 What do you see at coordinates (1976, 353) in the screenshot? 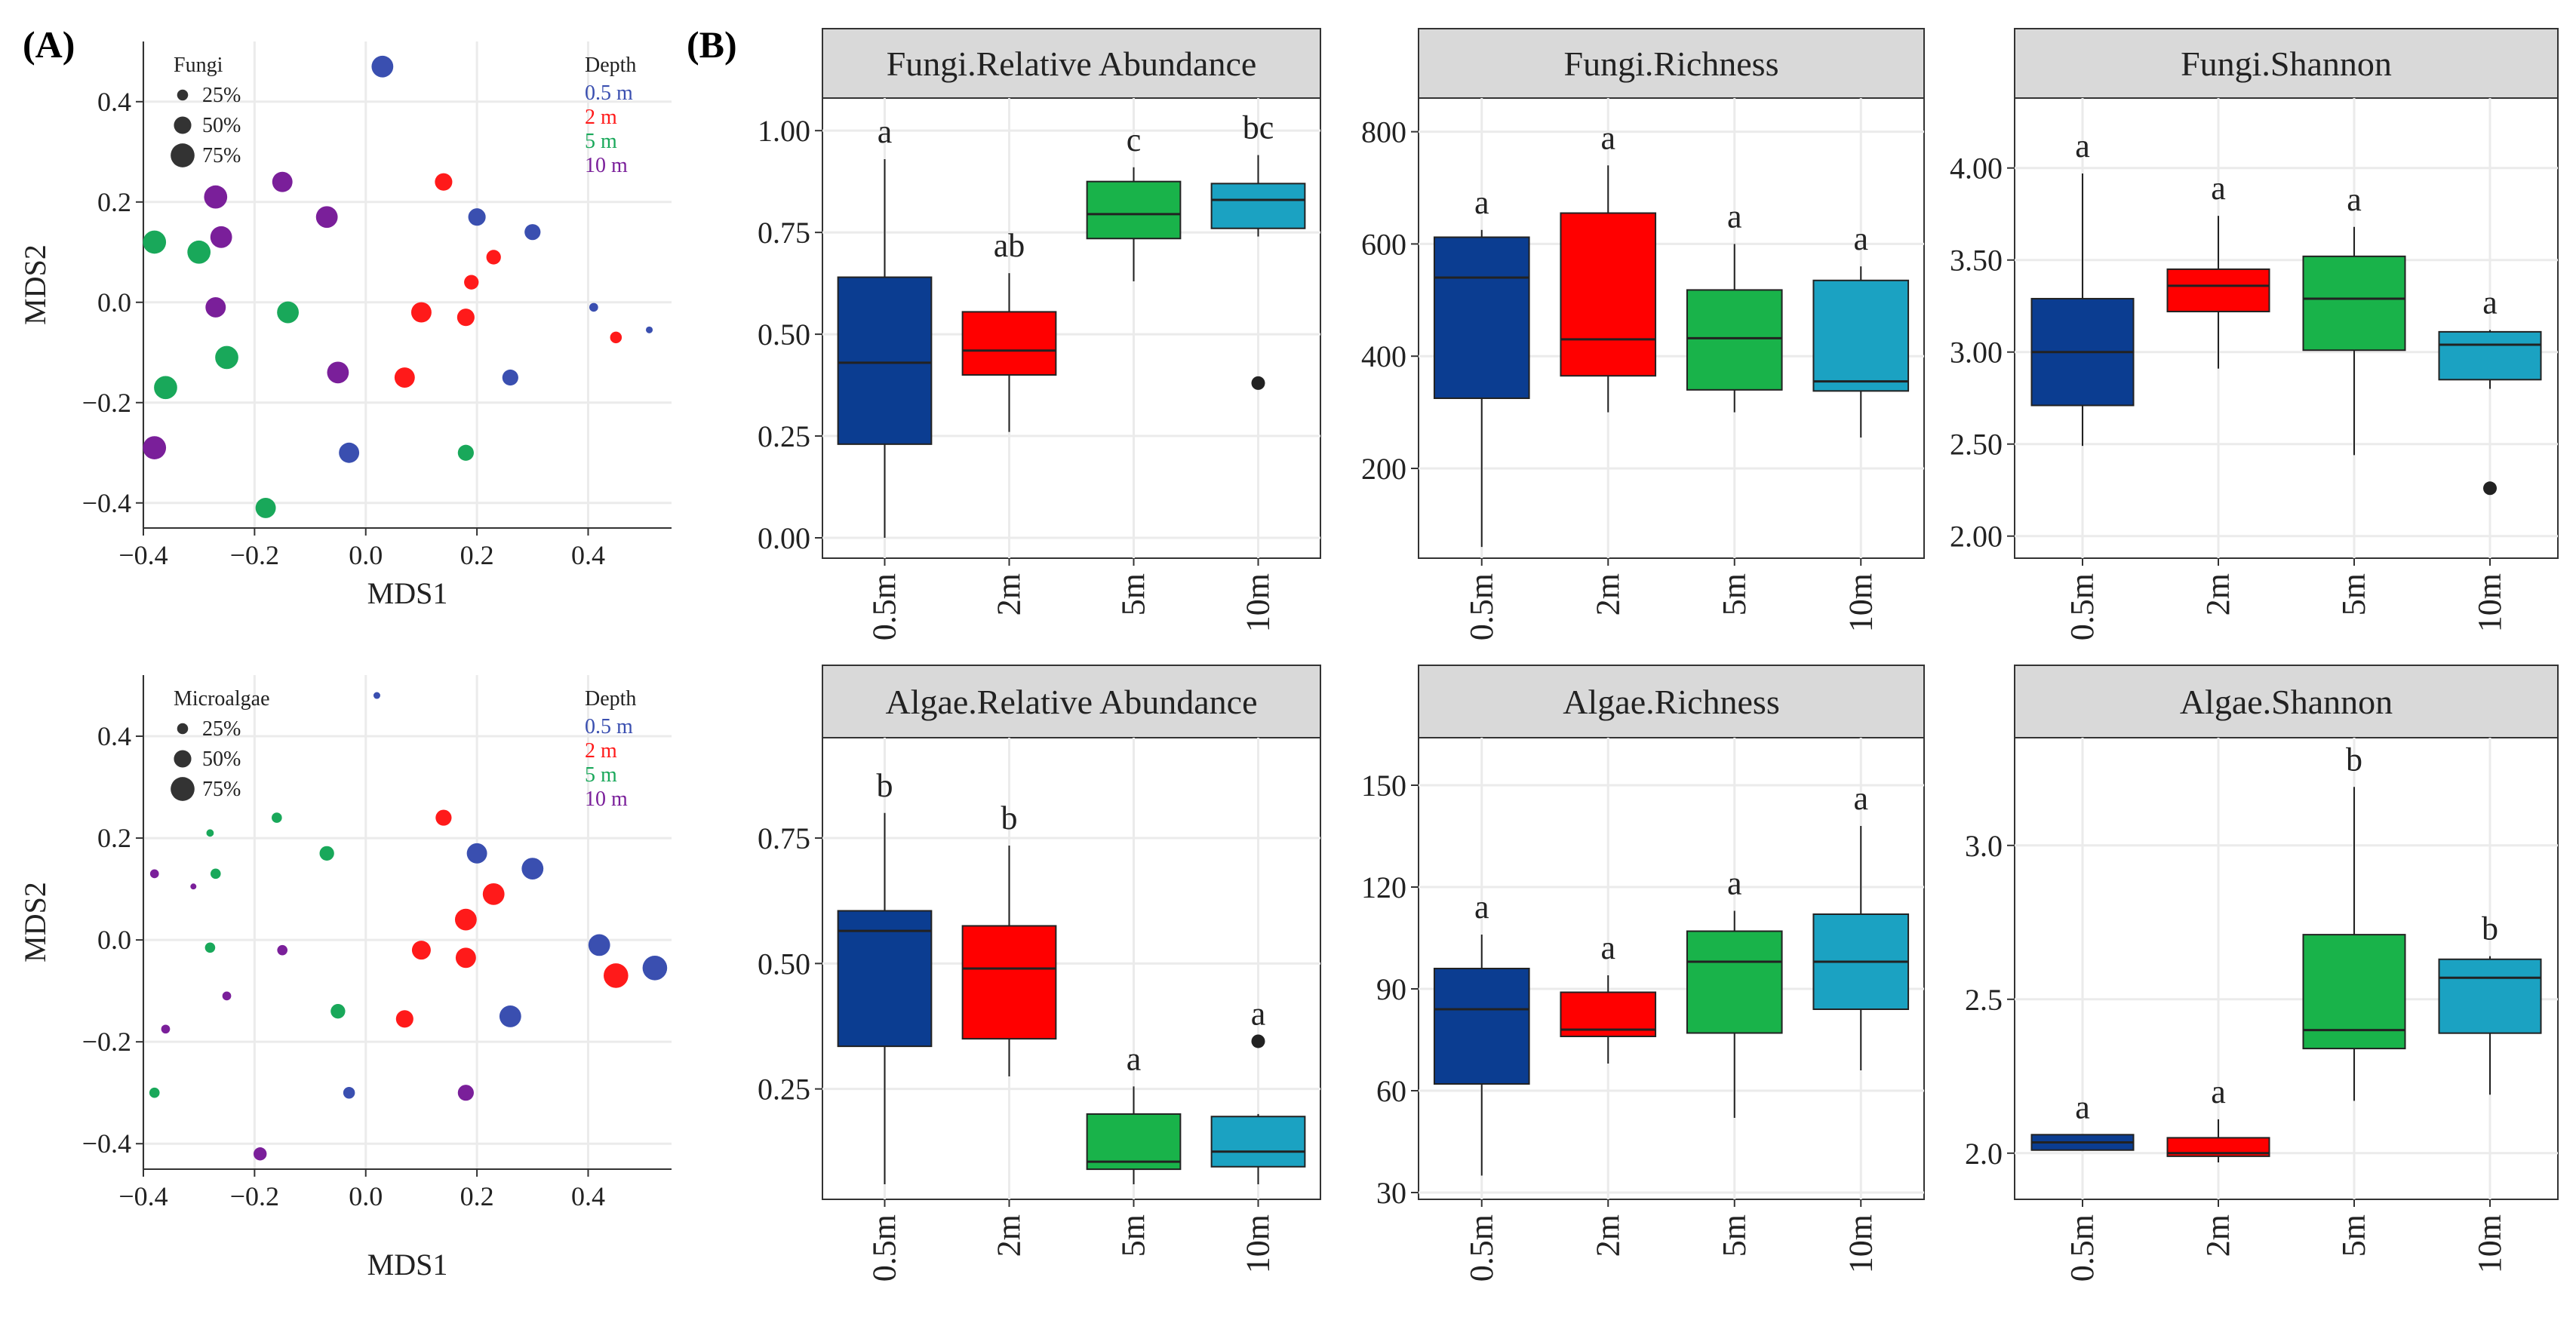
I see `y-tick-label: 3.00` at bounding box center [1976, 353].